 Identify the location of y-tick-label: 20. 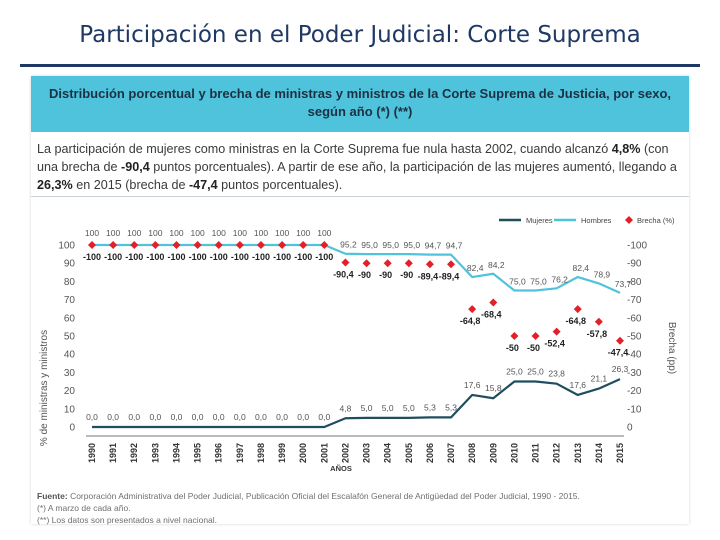
(70, 391).